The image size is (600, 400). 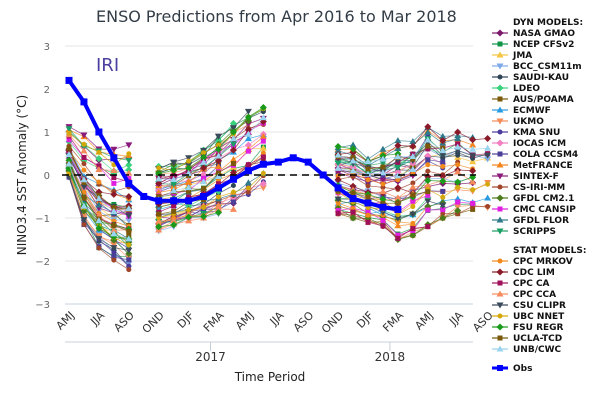 I want to click on y-tick-label: −3, so click(x=42, y=305).